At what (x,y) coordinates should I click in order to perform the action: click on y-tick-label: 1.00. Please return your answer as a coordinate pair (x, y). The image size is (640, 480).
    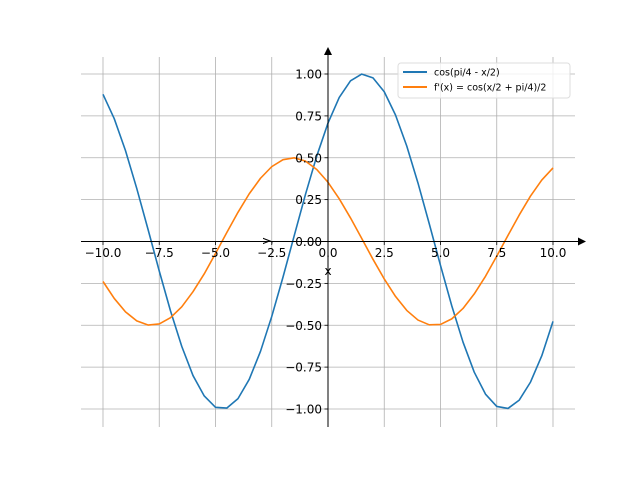
    Looking at the image, I should click on (308, 75).